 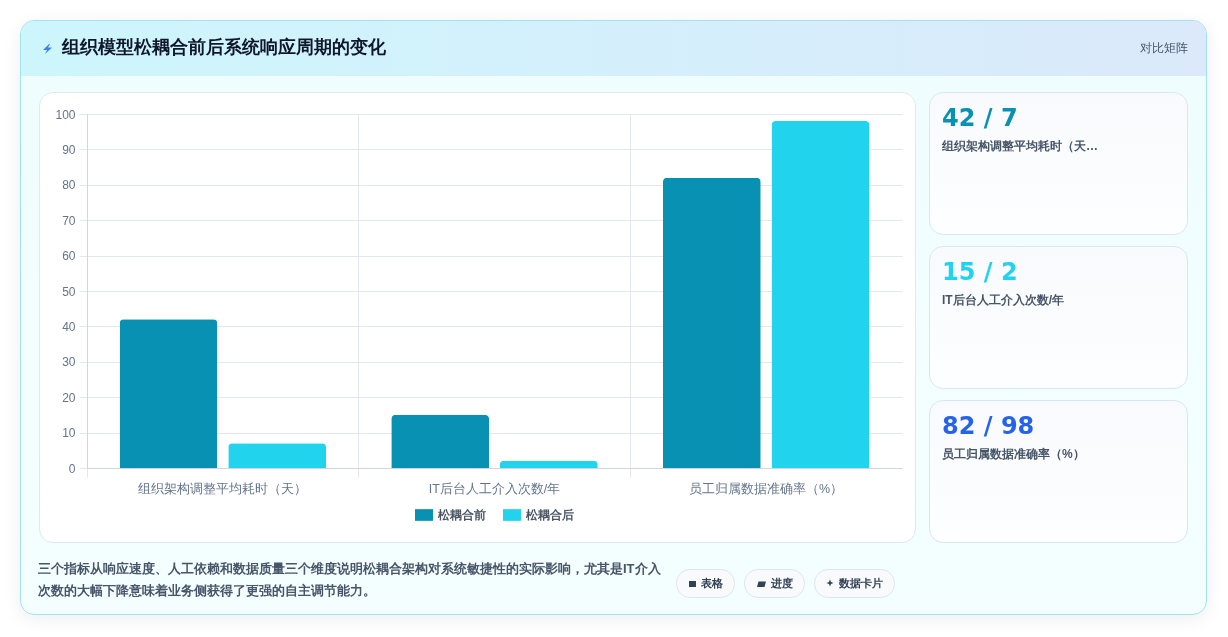 What do you see at coordinates (1164, 48) in the screenshot?
I see `text: 对比矩阵` at bounding box center [1164, 48].